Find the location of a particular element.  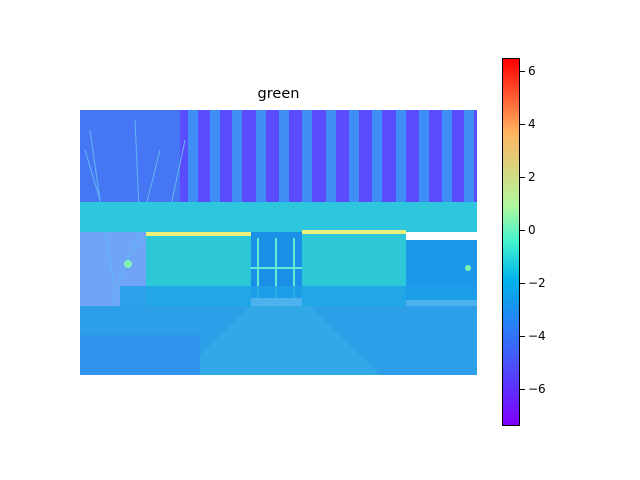

colorbar-tick-label: 0 is located at coordinates (532, 230).